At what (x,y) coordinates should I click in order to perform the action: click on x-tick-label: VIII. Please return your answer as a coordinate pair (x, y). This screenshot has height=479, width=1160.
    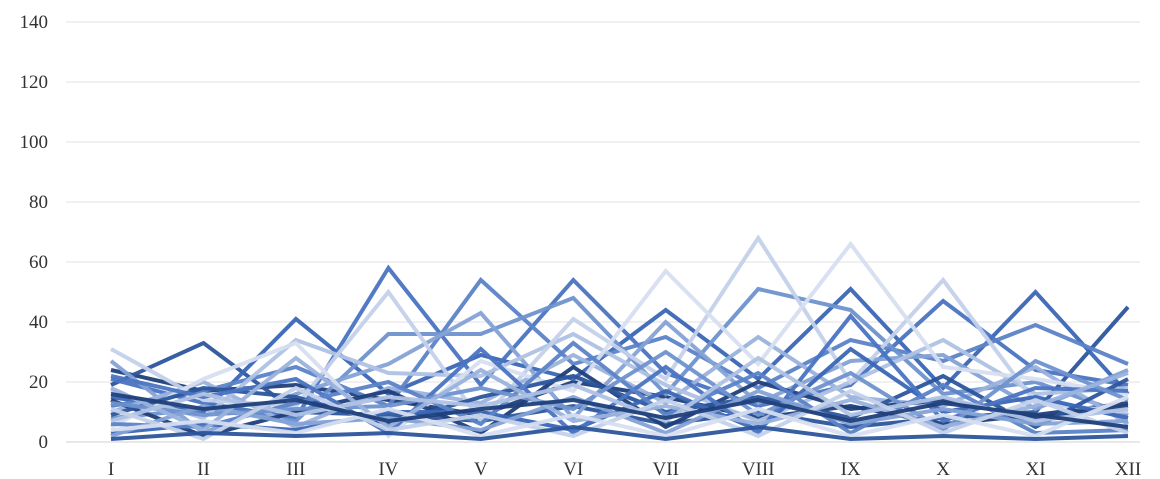
    Looking at the image, I should click on (758, 469).